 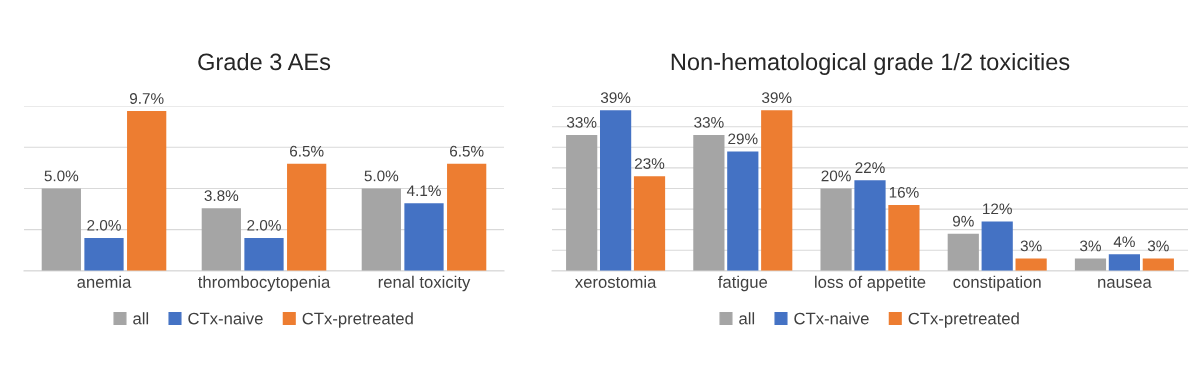 What do you see at coordinates (904, 192) in the screenshot?
I see `data-label: 16%` at bounding box center [904, 192].